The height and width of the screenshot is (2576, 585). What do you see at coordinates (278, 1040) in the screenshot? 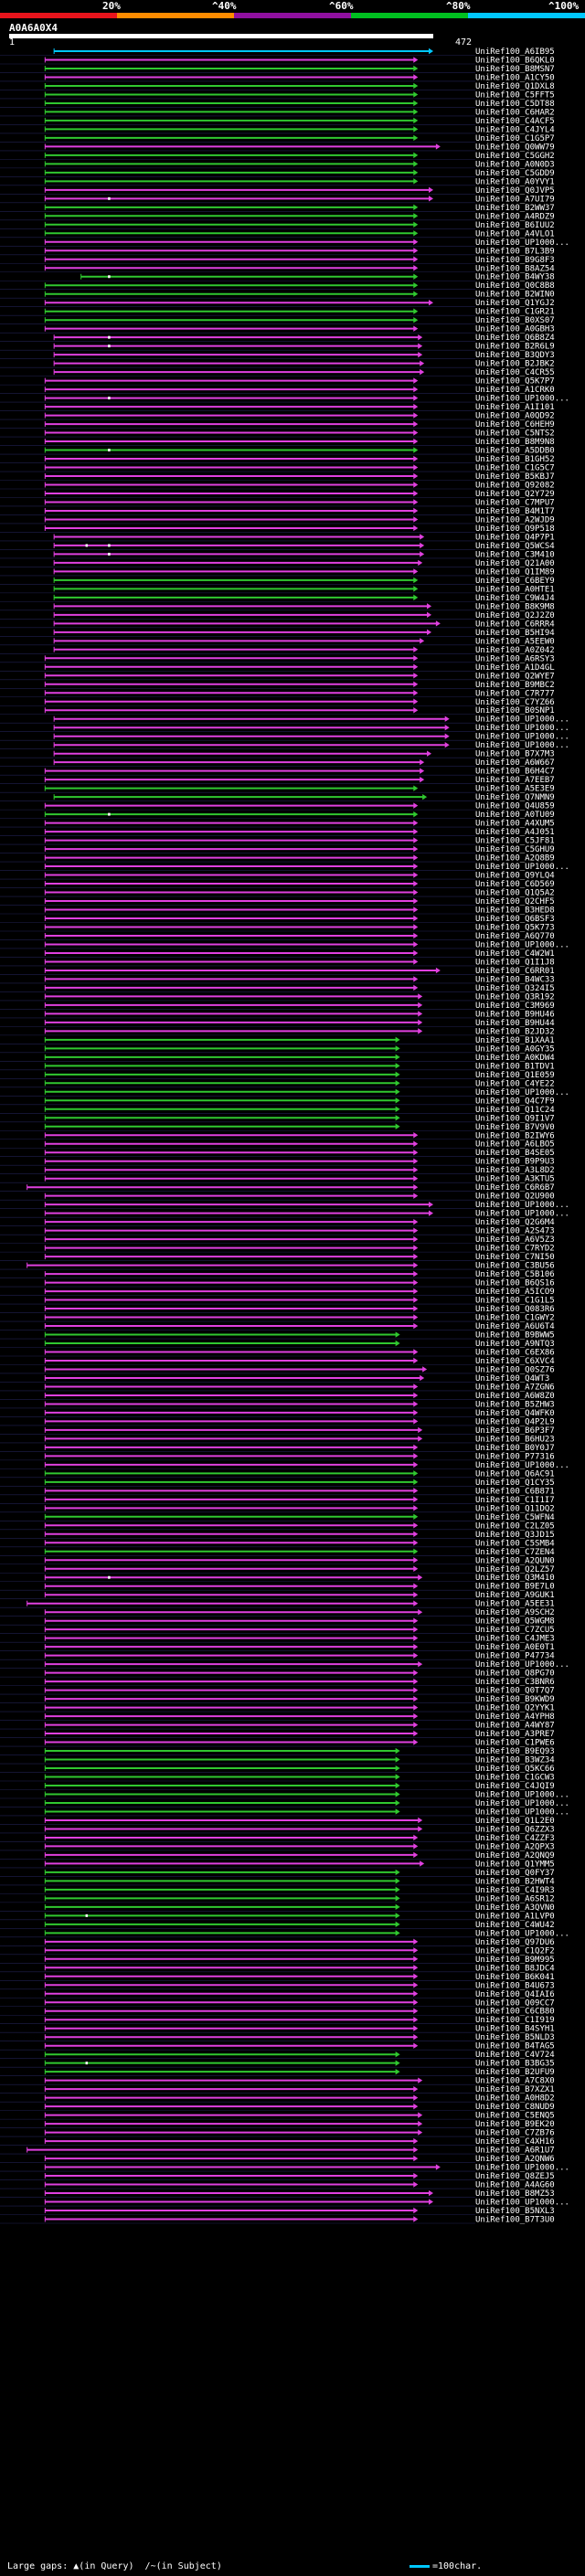
I see `hit-row: UniRef100_B1XAA1` at bounding box center [278, 1040].